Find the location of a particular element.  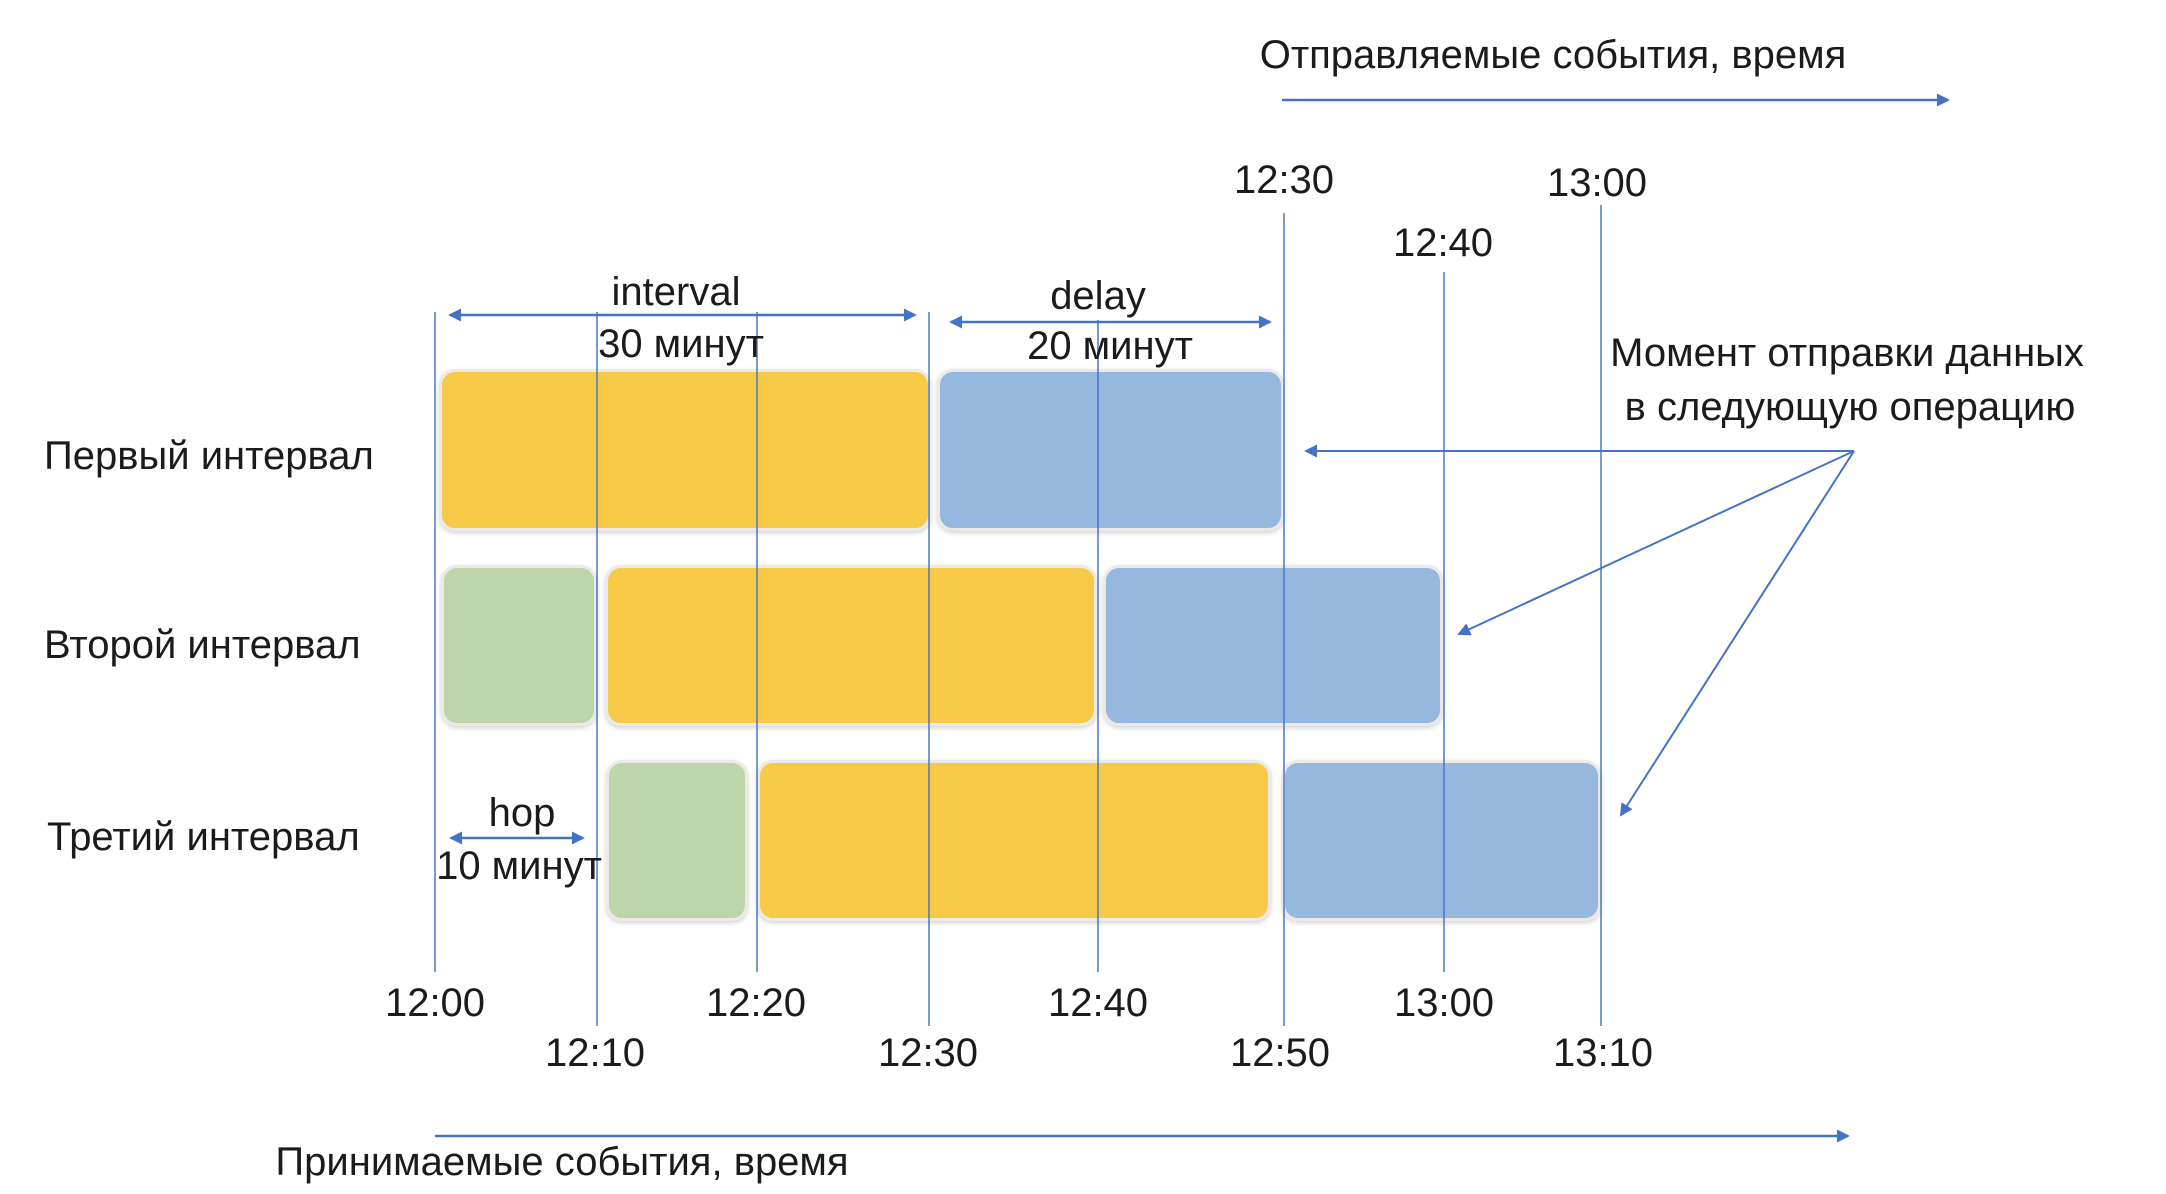

top-time-13-00: 13:00 is located at coordinates (1597, 183).